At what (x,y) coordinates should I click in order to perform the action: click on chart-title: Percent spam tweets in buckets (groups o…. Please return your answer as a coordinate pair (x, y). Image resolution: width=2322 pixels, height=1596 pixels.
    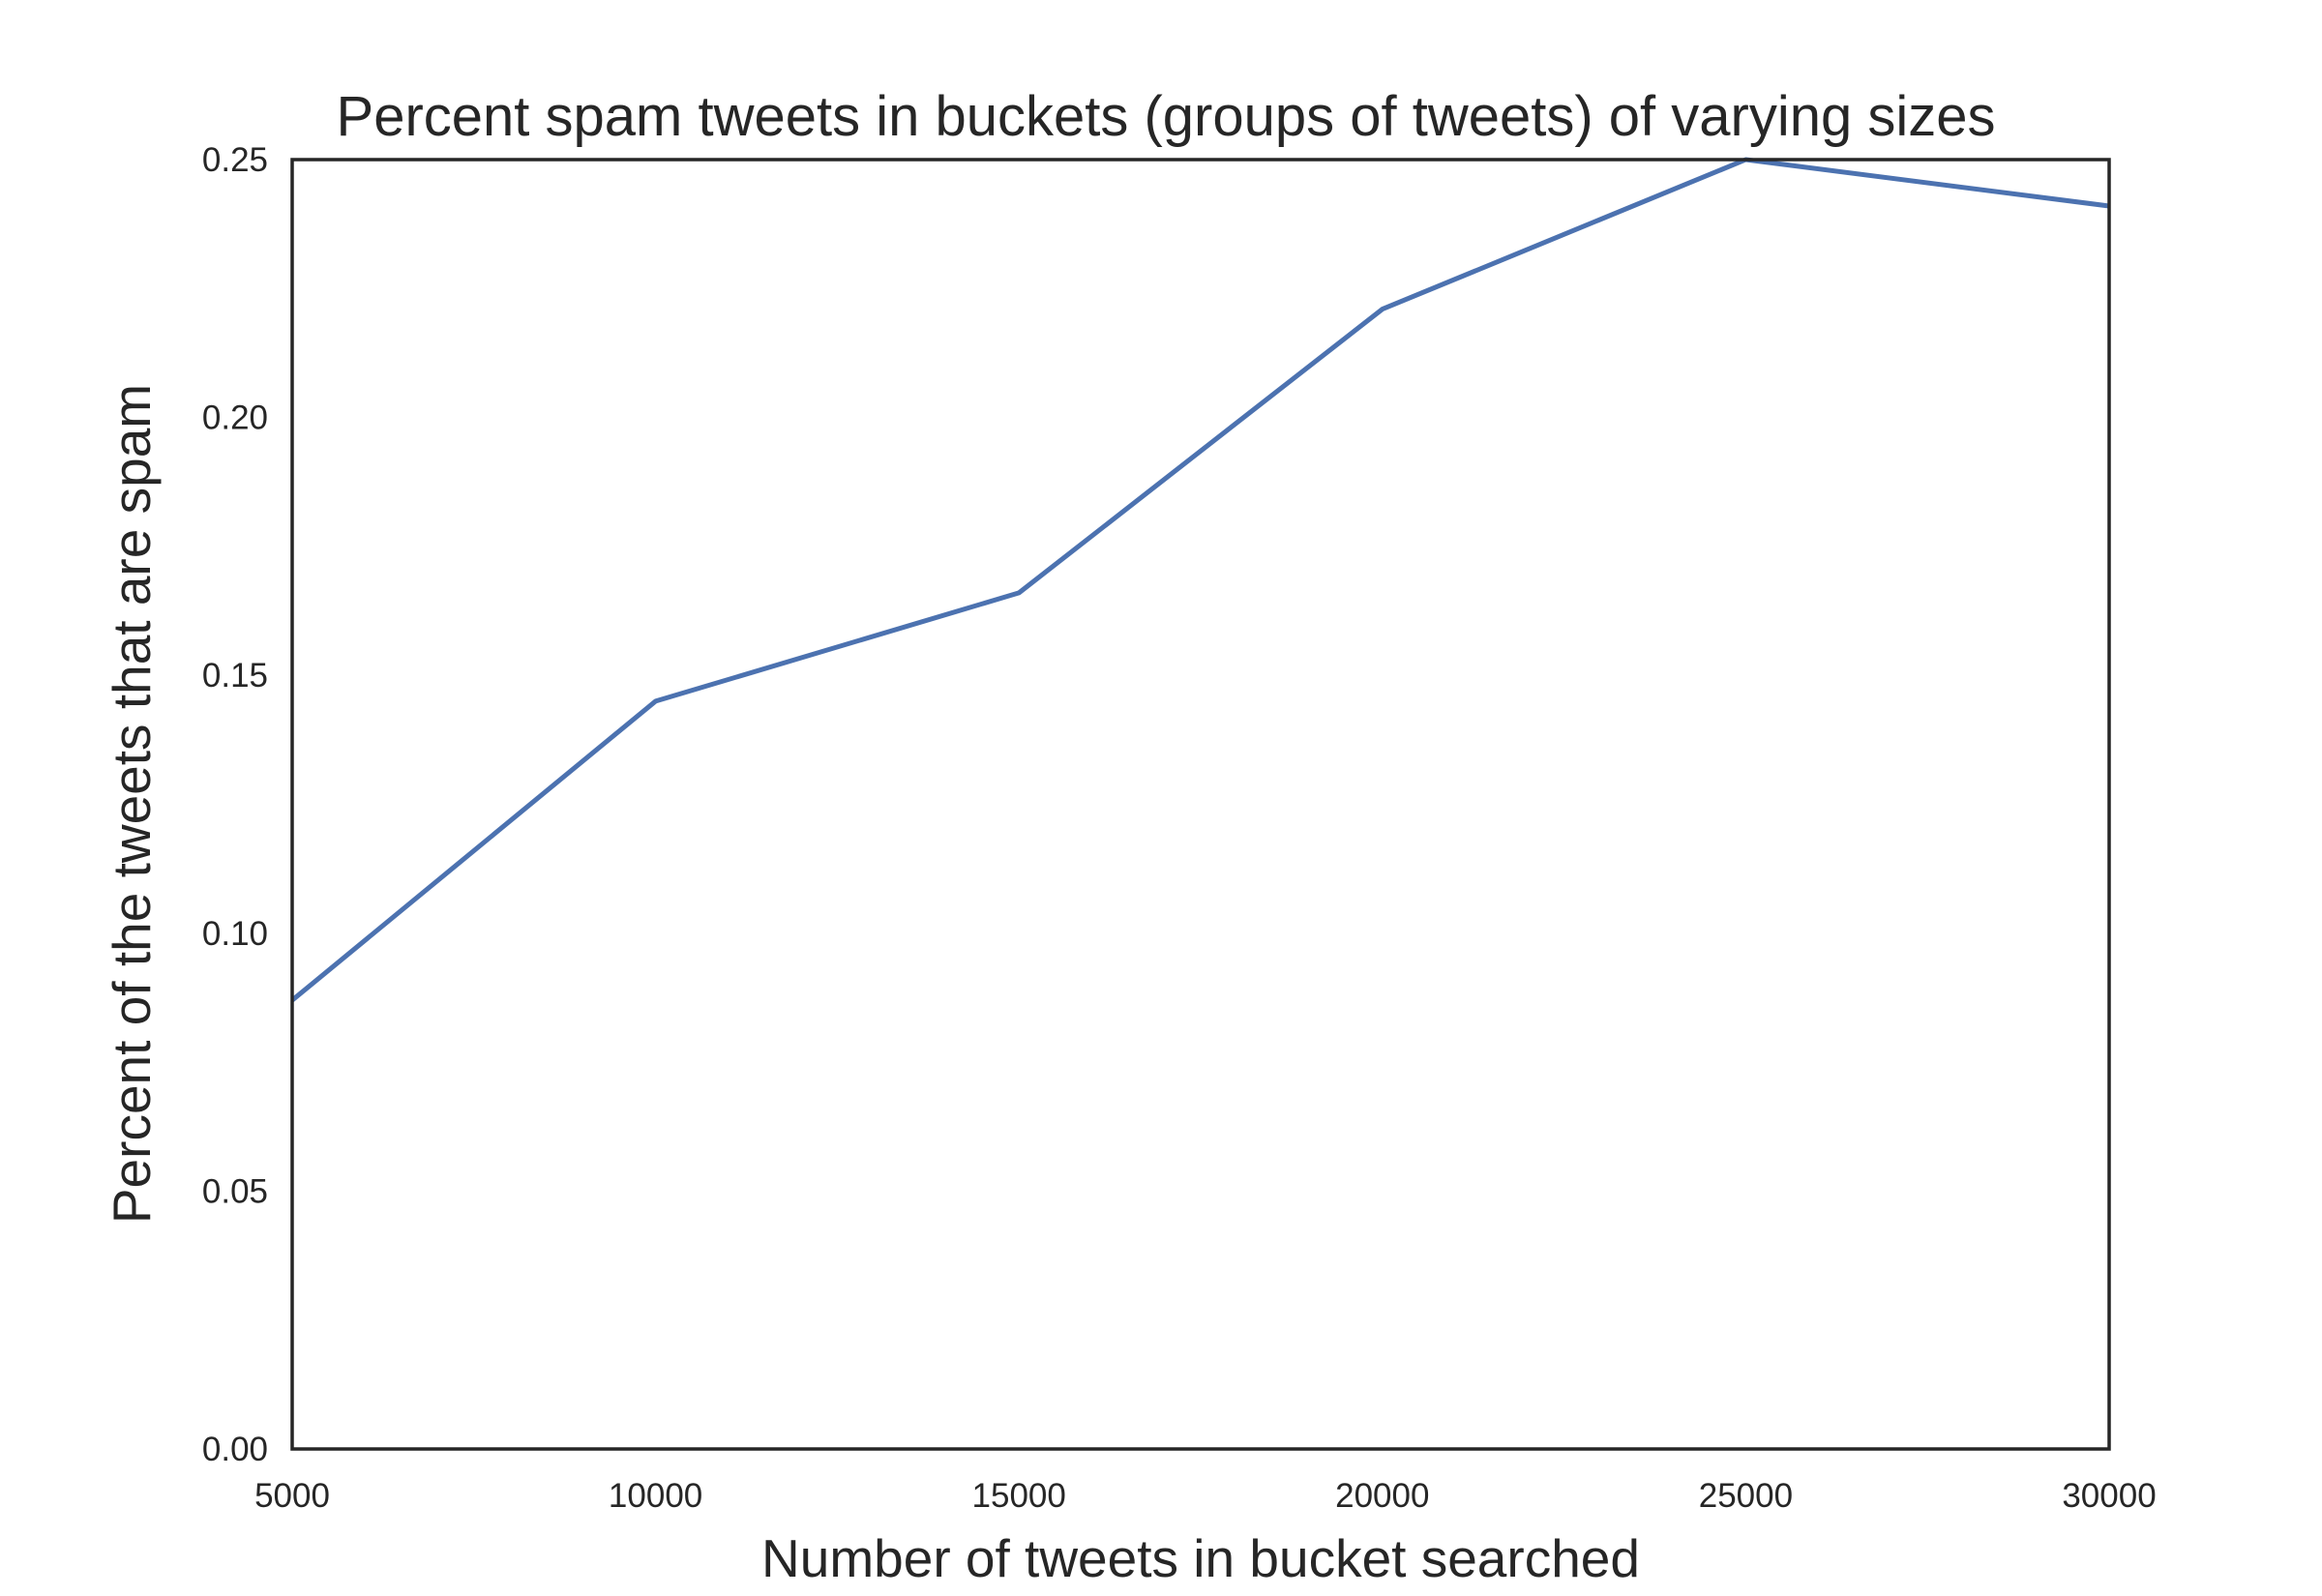
    Looking at the image, I should click on (1166, 116).